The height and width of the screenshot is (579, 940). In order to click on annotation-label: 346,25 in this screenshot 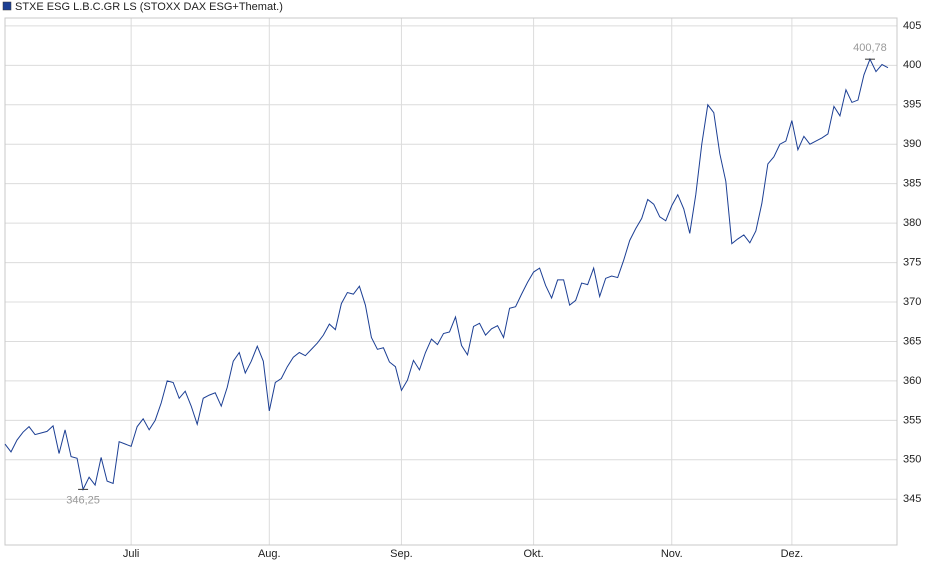, I will do `click(83, 500)`.